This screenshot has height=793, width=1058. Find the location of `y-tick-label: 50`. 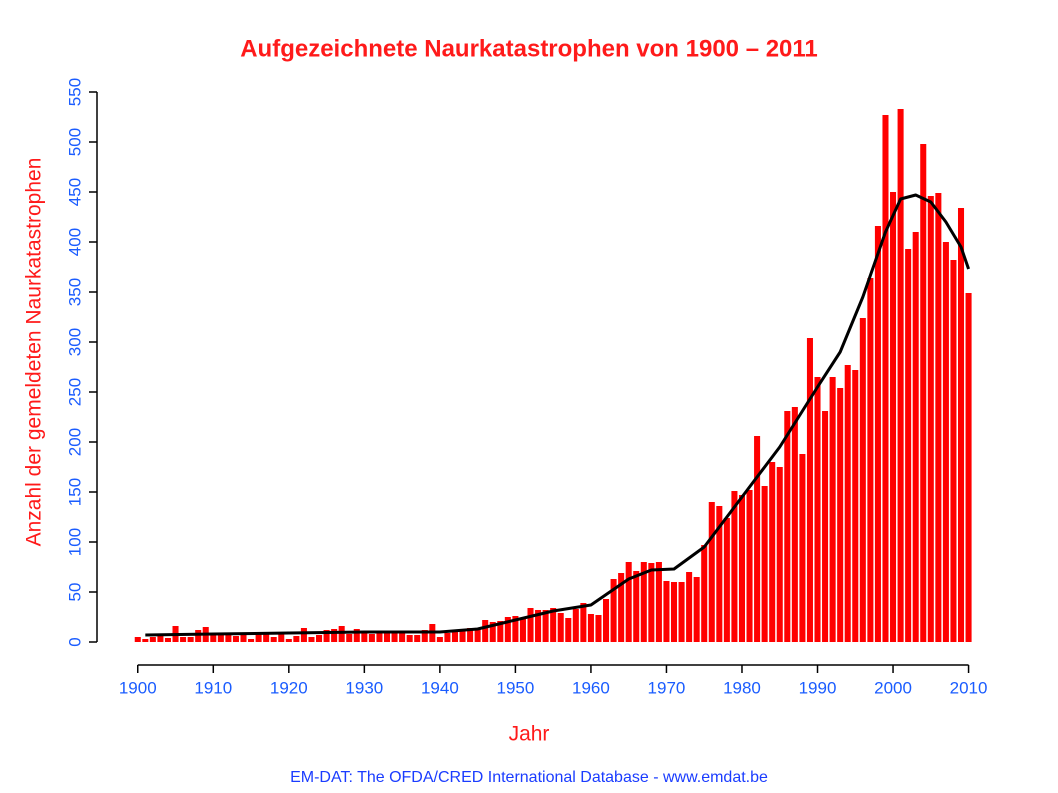

y-tick-label: 50 is located at coordinates (74, 592).